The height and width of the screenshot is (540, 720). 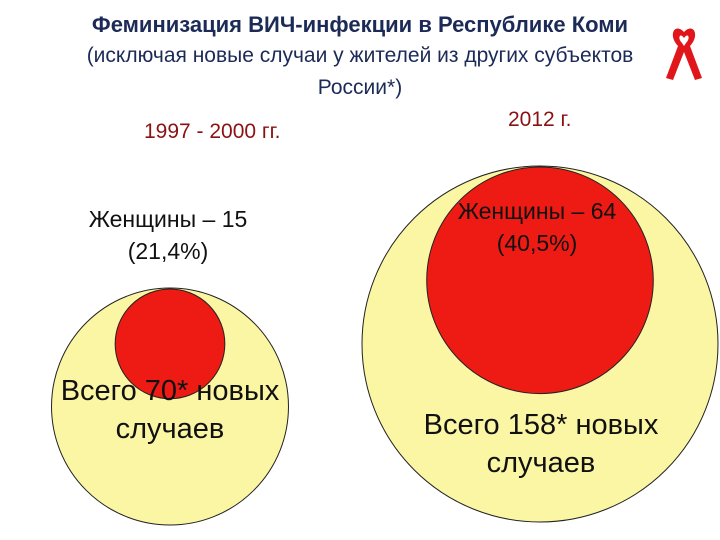 What do you see at coordinates (541, 444) in the screenshot?
I see `total-label-2012: Всего 158* новых случаев` at bounding box center [541, 444].